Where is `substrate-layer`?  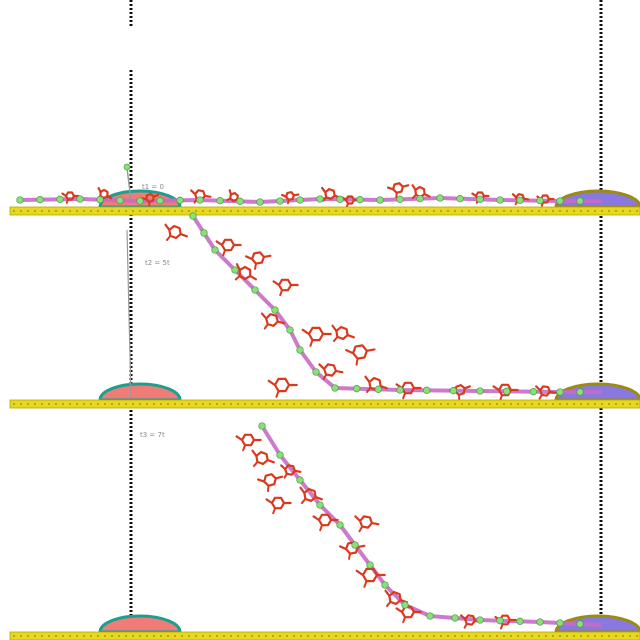 substrate-layer is located at coordinates (324, 211).